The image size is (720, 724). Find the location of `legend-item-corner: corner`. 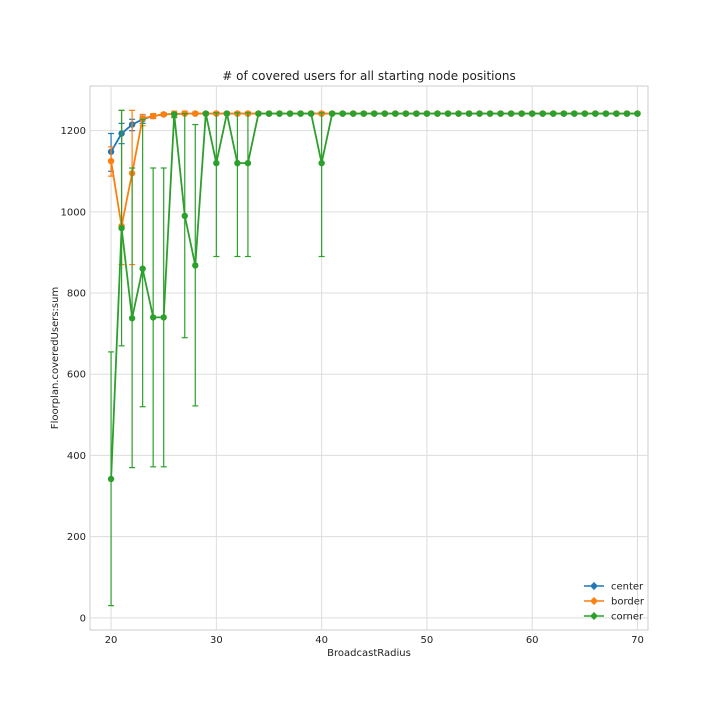

legend-item-corner: corner is located at coordinates (614, 617).